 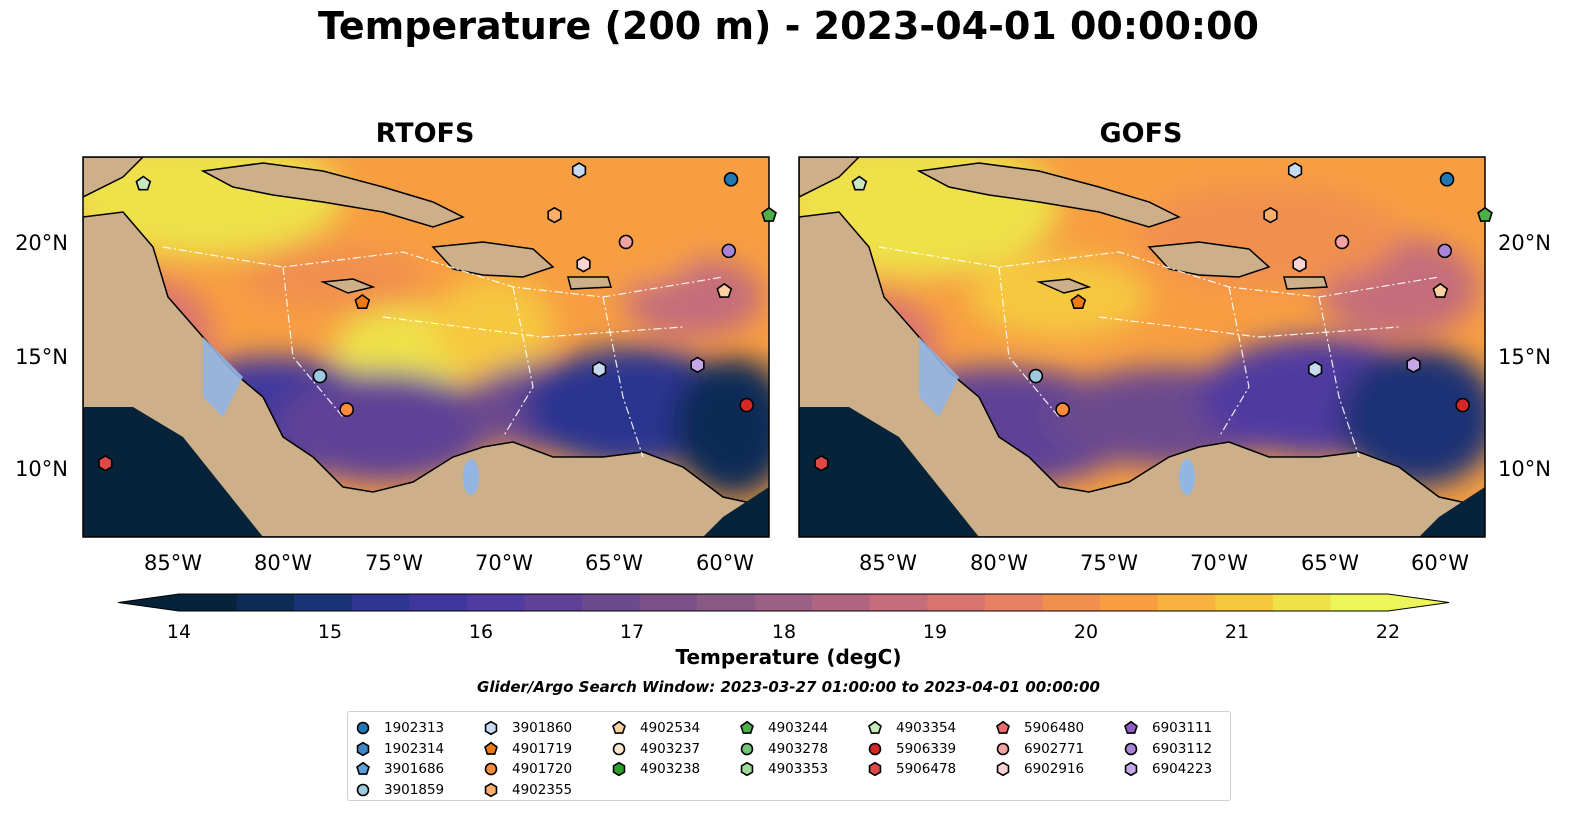 I want to click on legend-label: 6902916, so click(x=1054, y=769).